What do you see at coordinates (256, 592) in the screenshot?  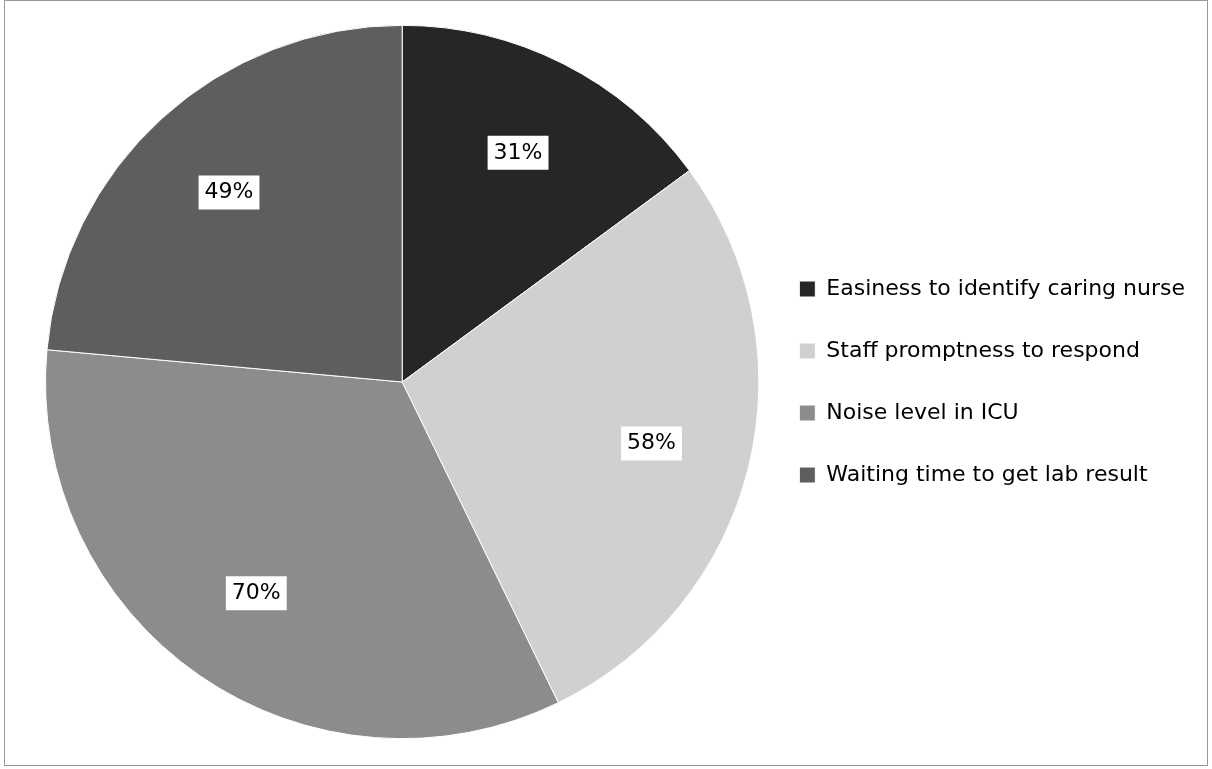 I see `data-label: 70%` at bounding box center [256, 592].